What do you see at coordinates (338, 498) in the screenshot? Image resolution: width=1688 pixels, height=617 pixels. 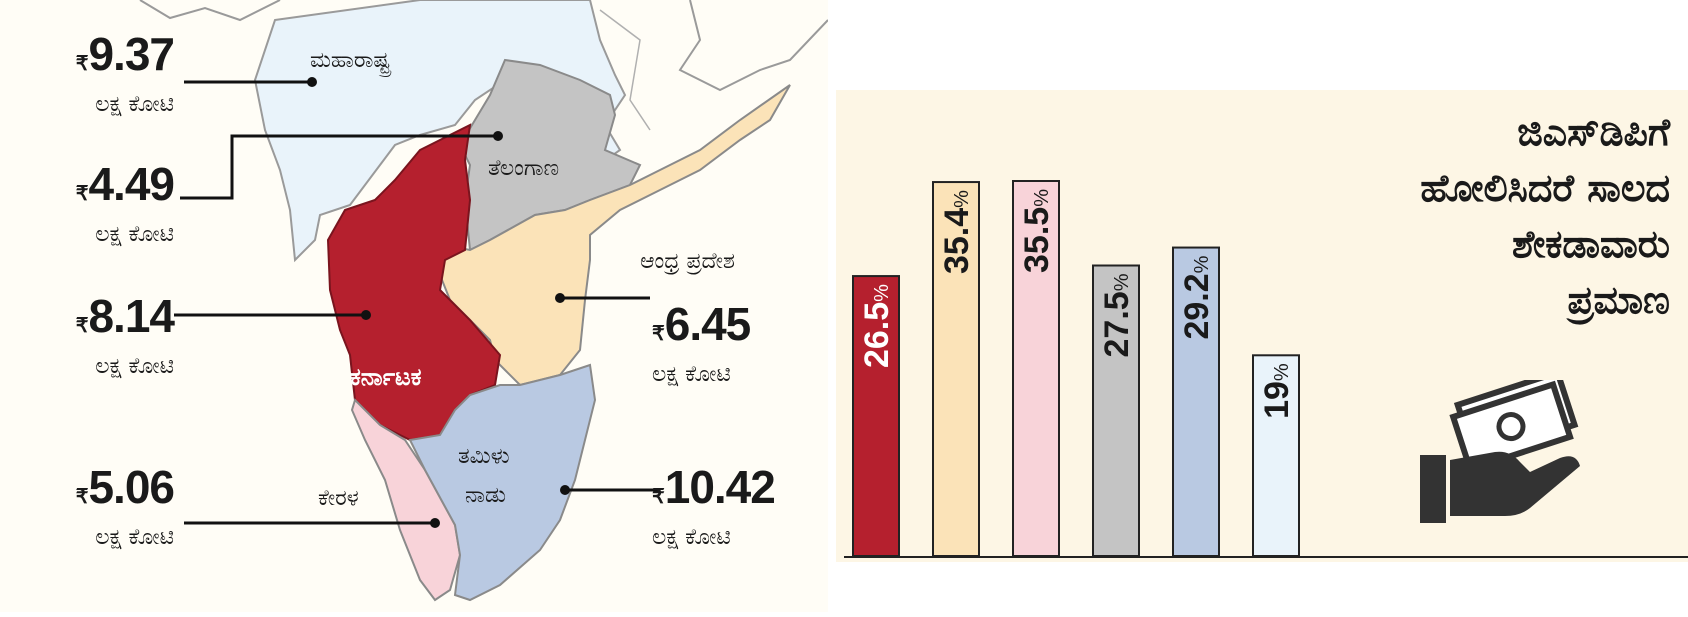 I see `state-name-kerala: ಕೇರಳ` at bounding box center [338, 498].